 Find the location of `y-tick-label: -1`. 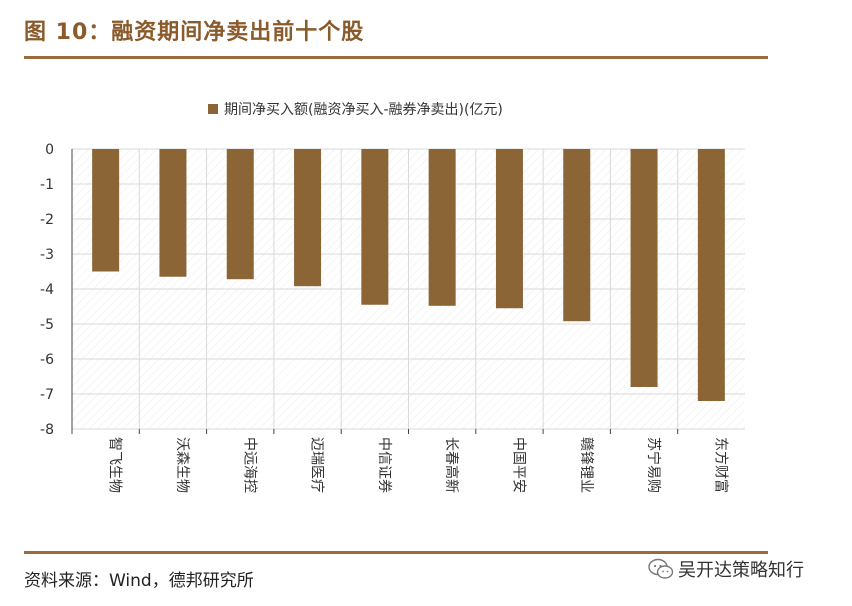

y-tick-label: -1 is located at coordinates (47, 185).